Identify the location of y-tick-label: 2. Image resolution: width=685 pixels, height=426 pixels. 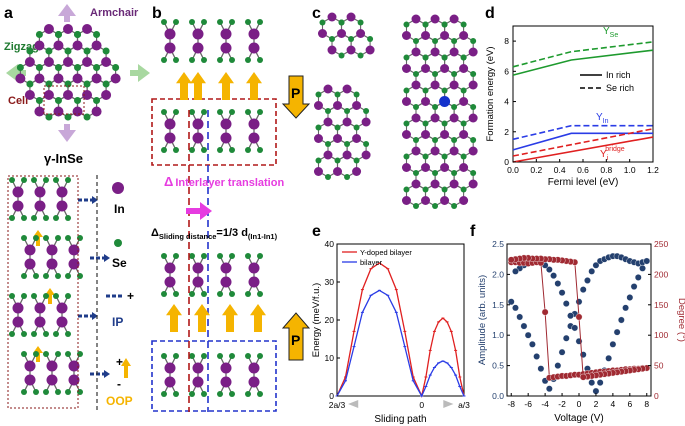
(506, 132).